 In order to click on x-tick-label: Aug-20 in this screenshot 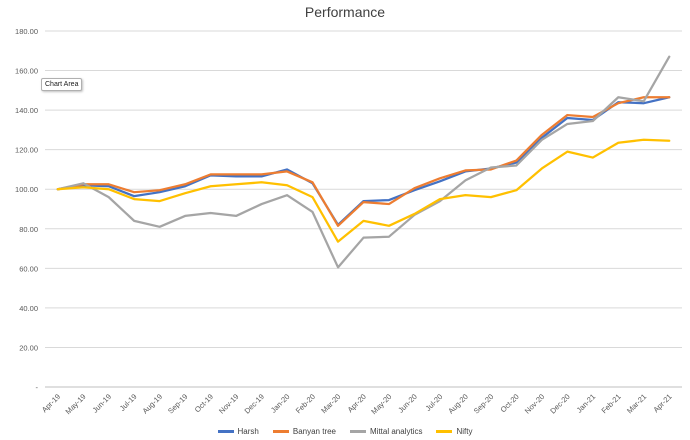, I will do `click(457, 403)`.